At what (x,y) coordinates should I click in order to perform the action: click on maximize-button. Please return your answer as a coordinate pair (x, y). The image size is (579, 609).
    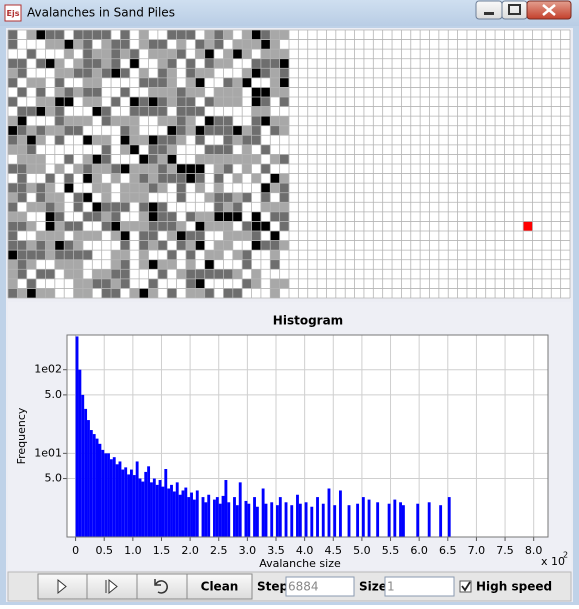
    Looking at the image, I should click on (514, 10).